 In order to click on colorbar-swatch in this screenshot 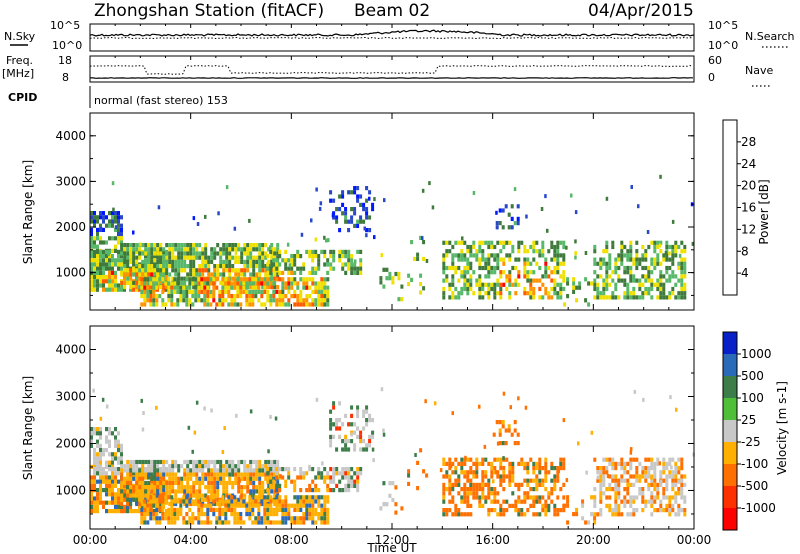, I will do `click(730, 365)`.